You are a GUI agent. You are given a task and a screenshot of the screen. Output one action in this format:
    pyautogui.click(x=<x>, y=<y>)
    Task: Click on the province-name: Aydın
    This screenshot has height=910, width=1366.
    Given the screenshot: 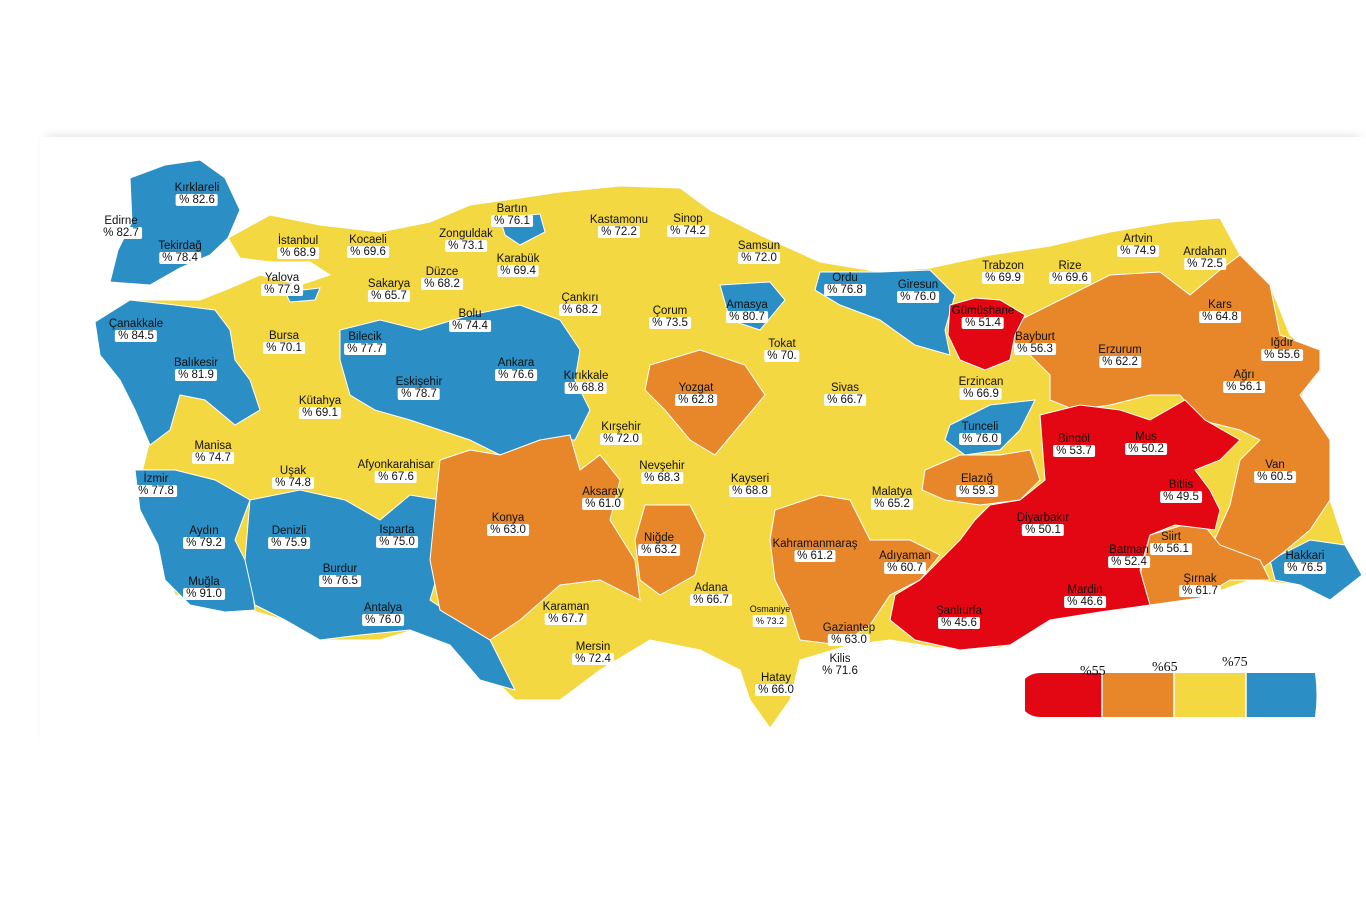 What is the action you would take?
    pyautogui.click(x=204, y=531)
    